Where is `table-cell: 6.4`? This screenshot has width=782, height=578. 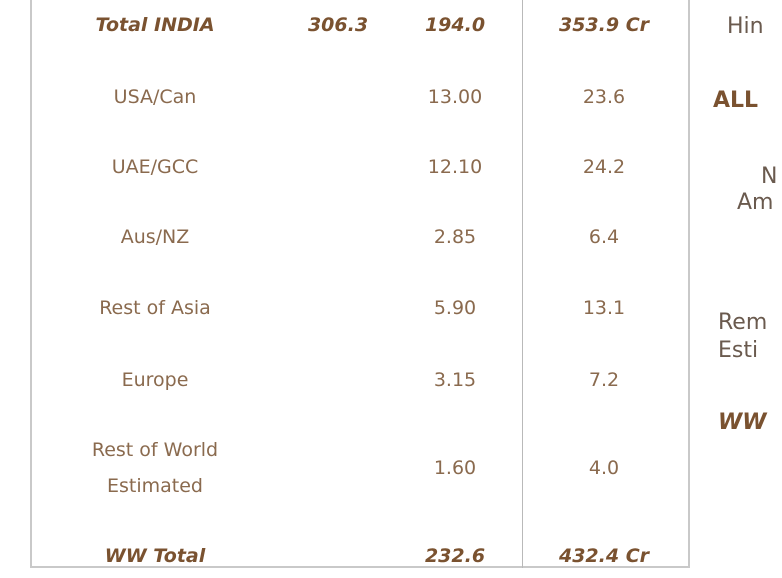
table-cell: 6.4 is located at coordinates (604, 237).